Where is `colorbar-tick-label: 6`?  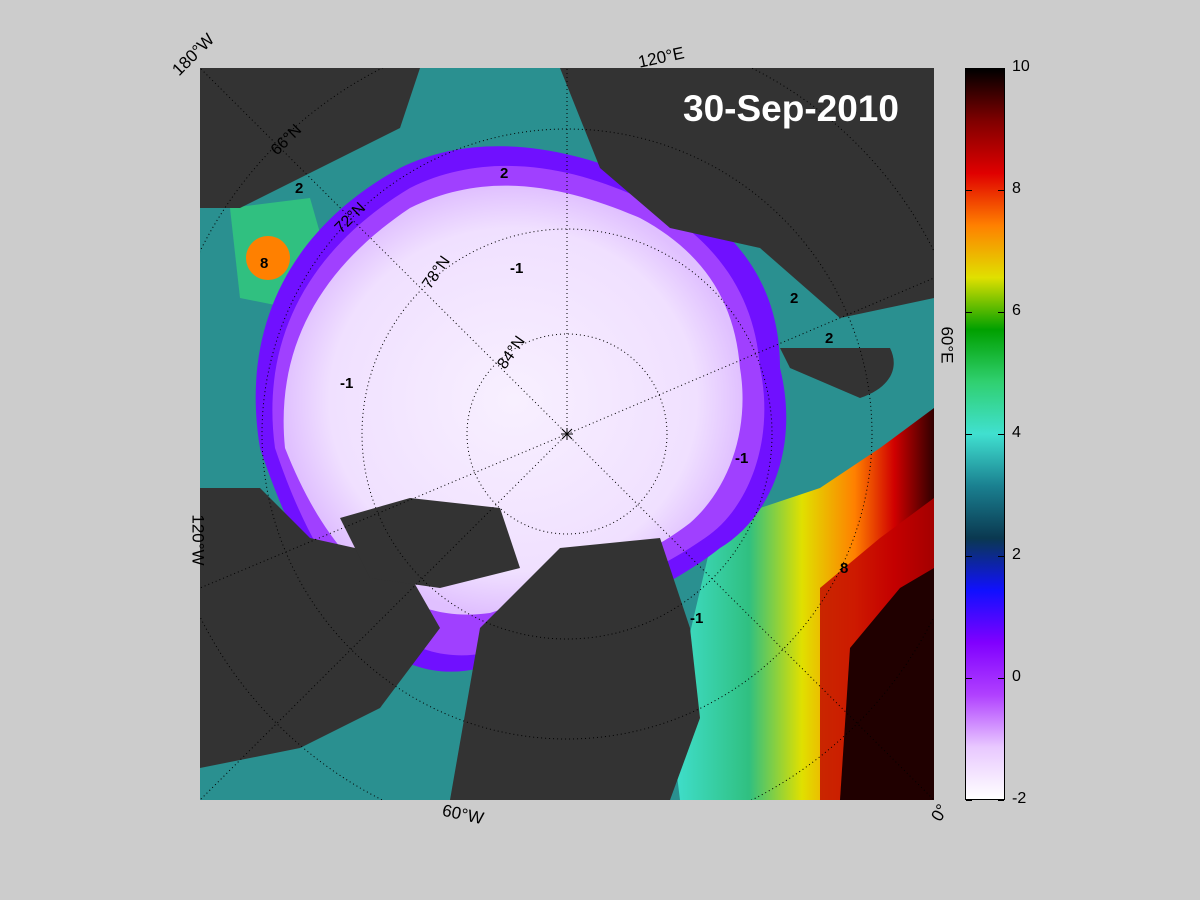
colorbar-tick-label: 6 is located at coordinates (1016, 310).